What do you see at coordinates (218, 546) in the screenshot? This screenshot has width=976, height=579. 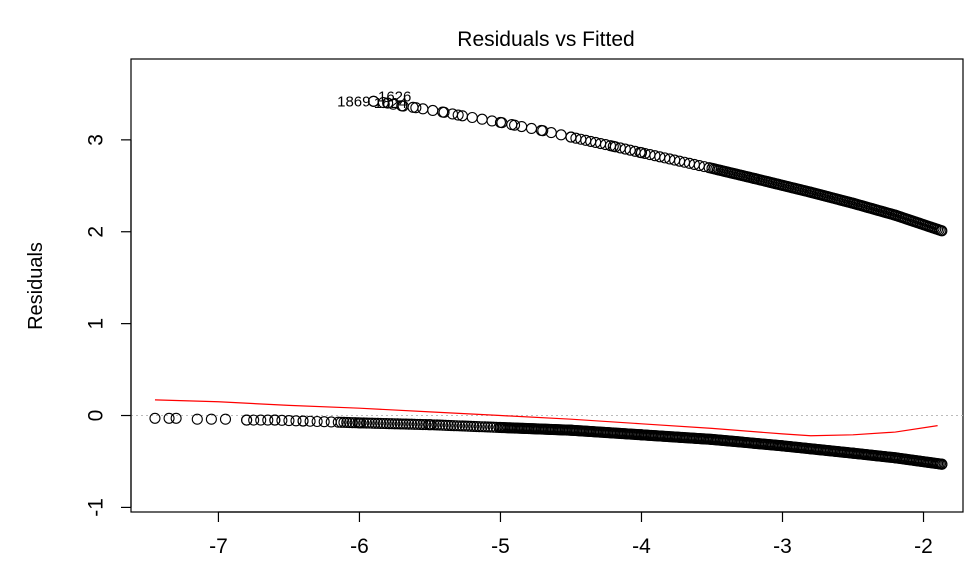 I see `x-tick-label: -7` at bounding box center [218, 546].